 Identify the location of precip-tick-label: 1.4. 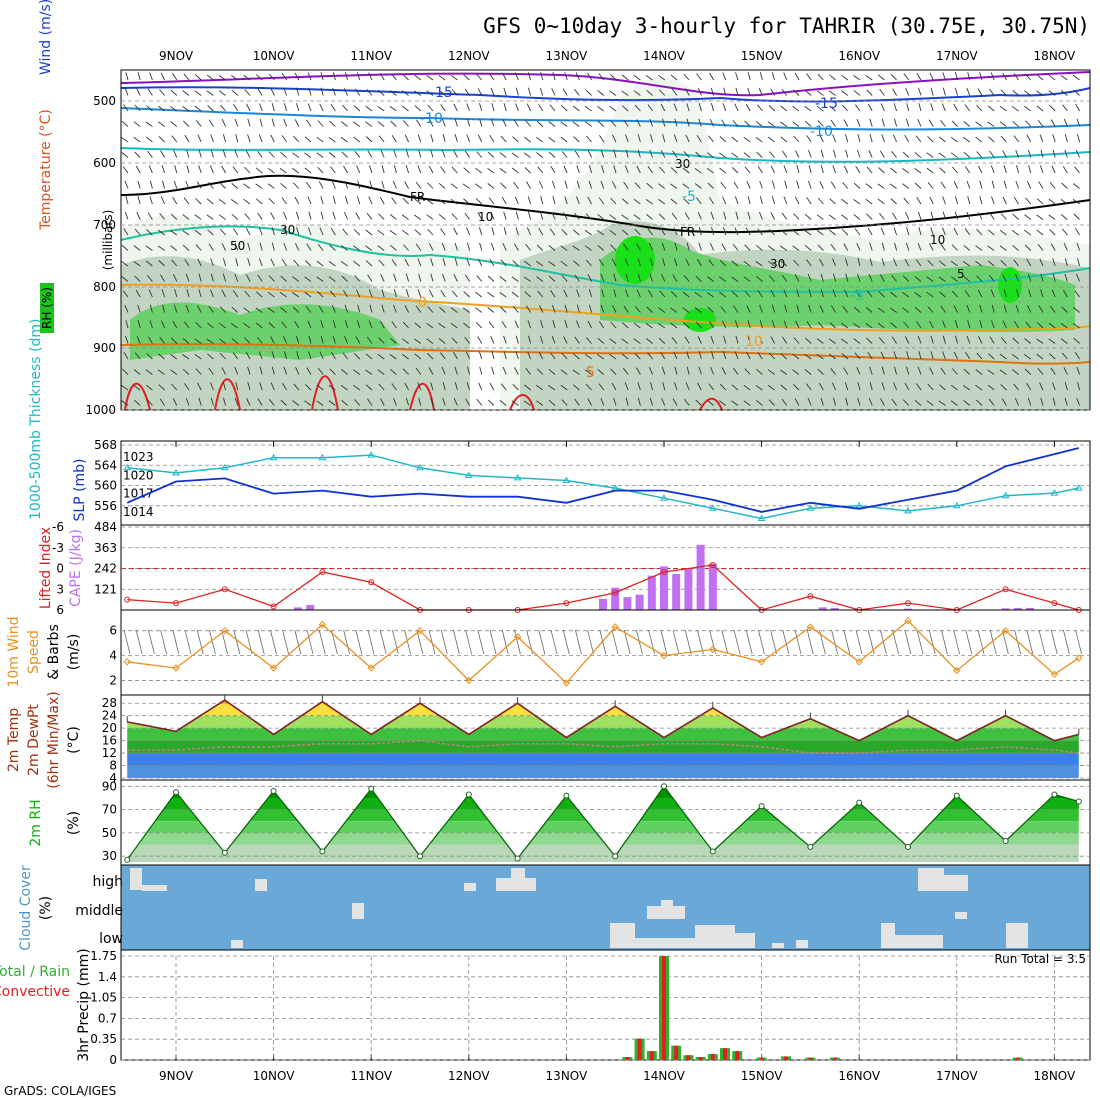
(107, 977).